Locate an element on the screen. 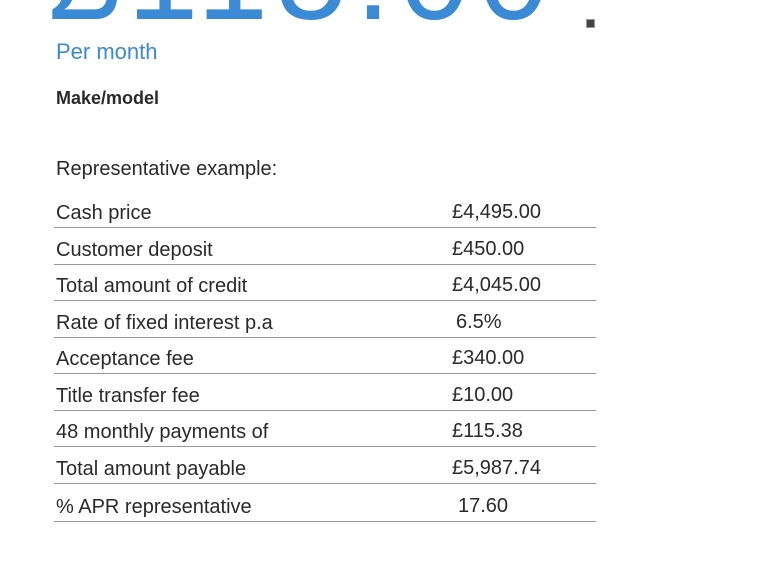  row-label: % APR representative is located at coordinates (154, 506).